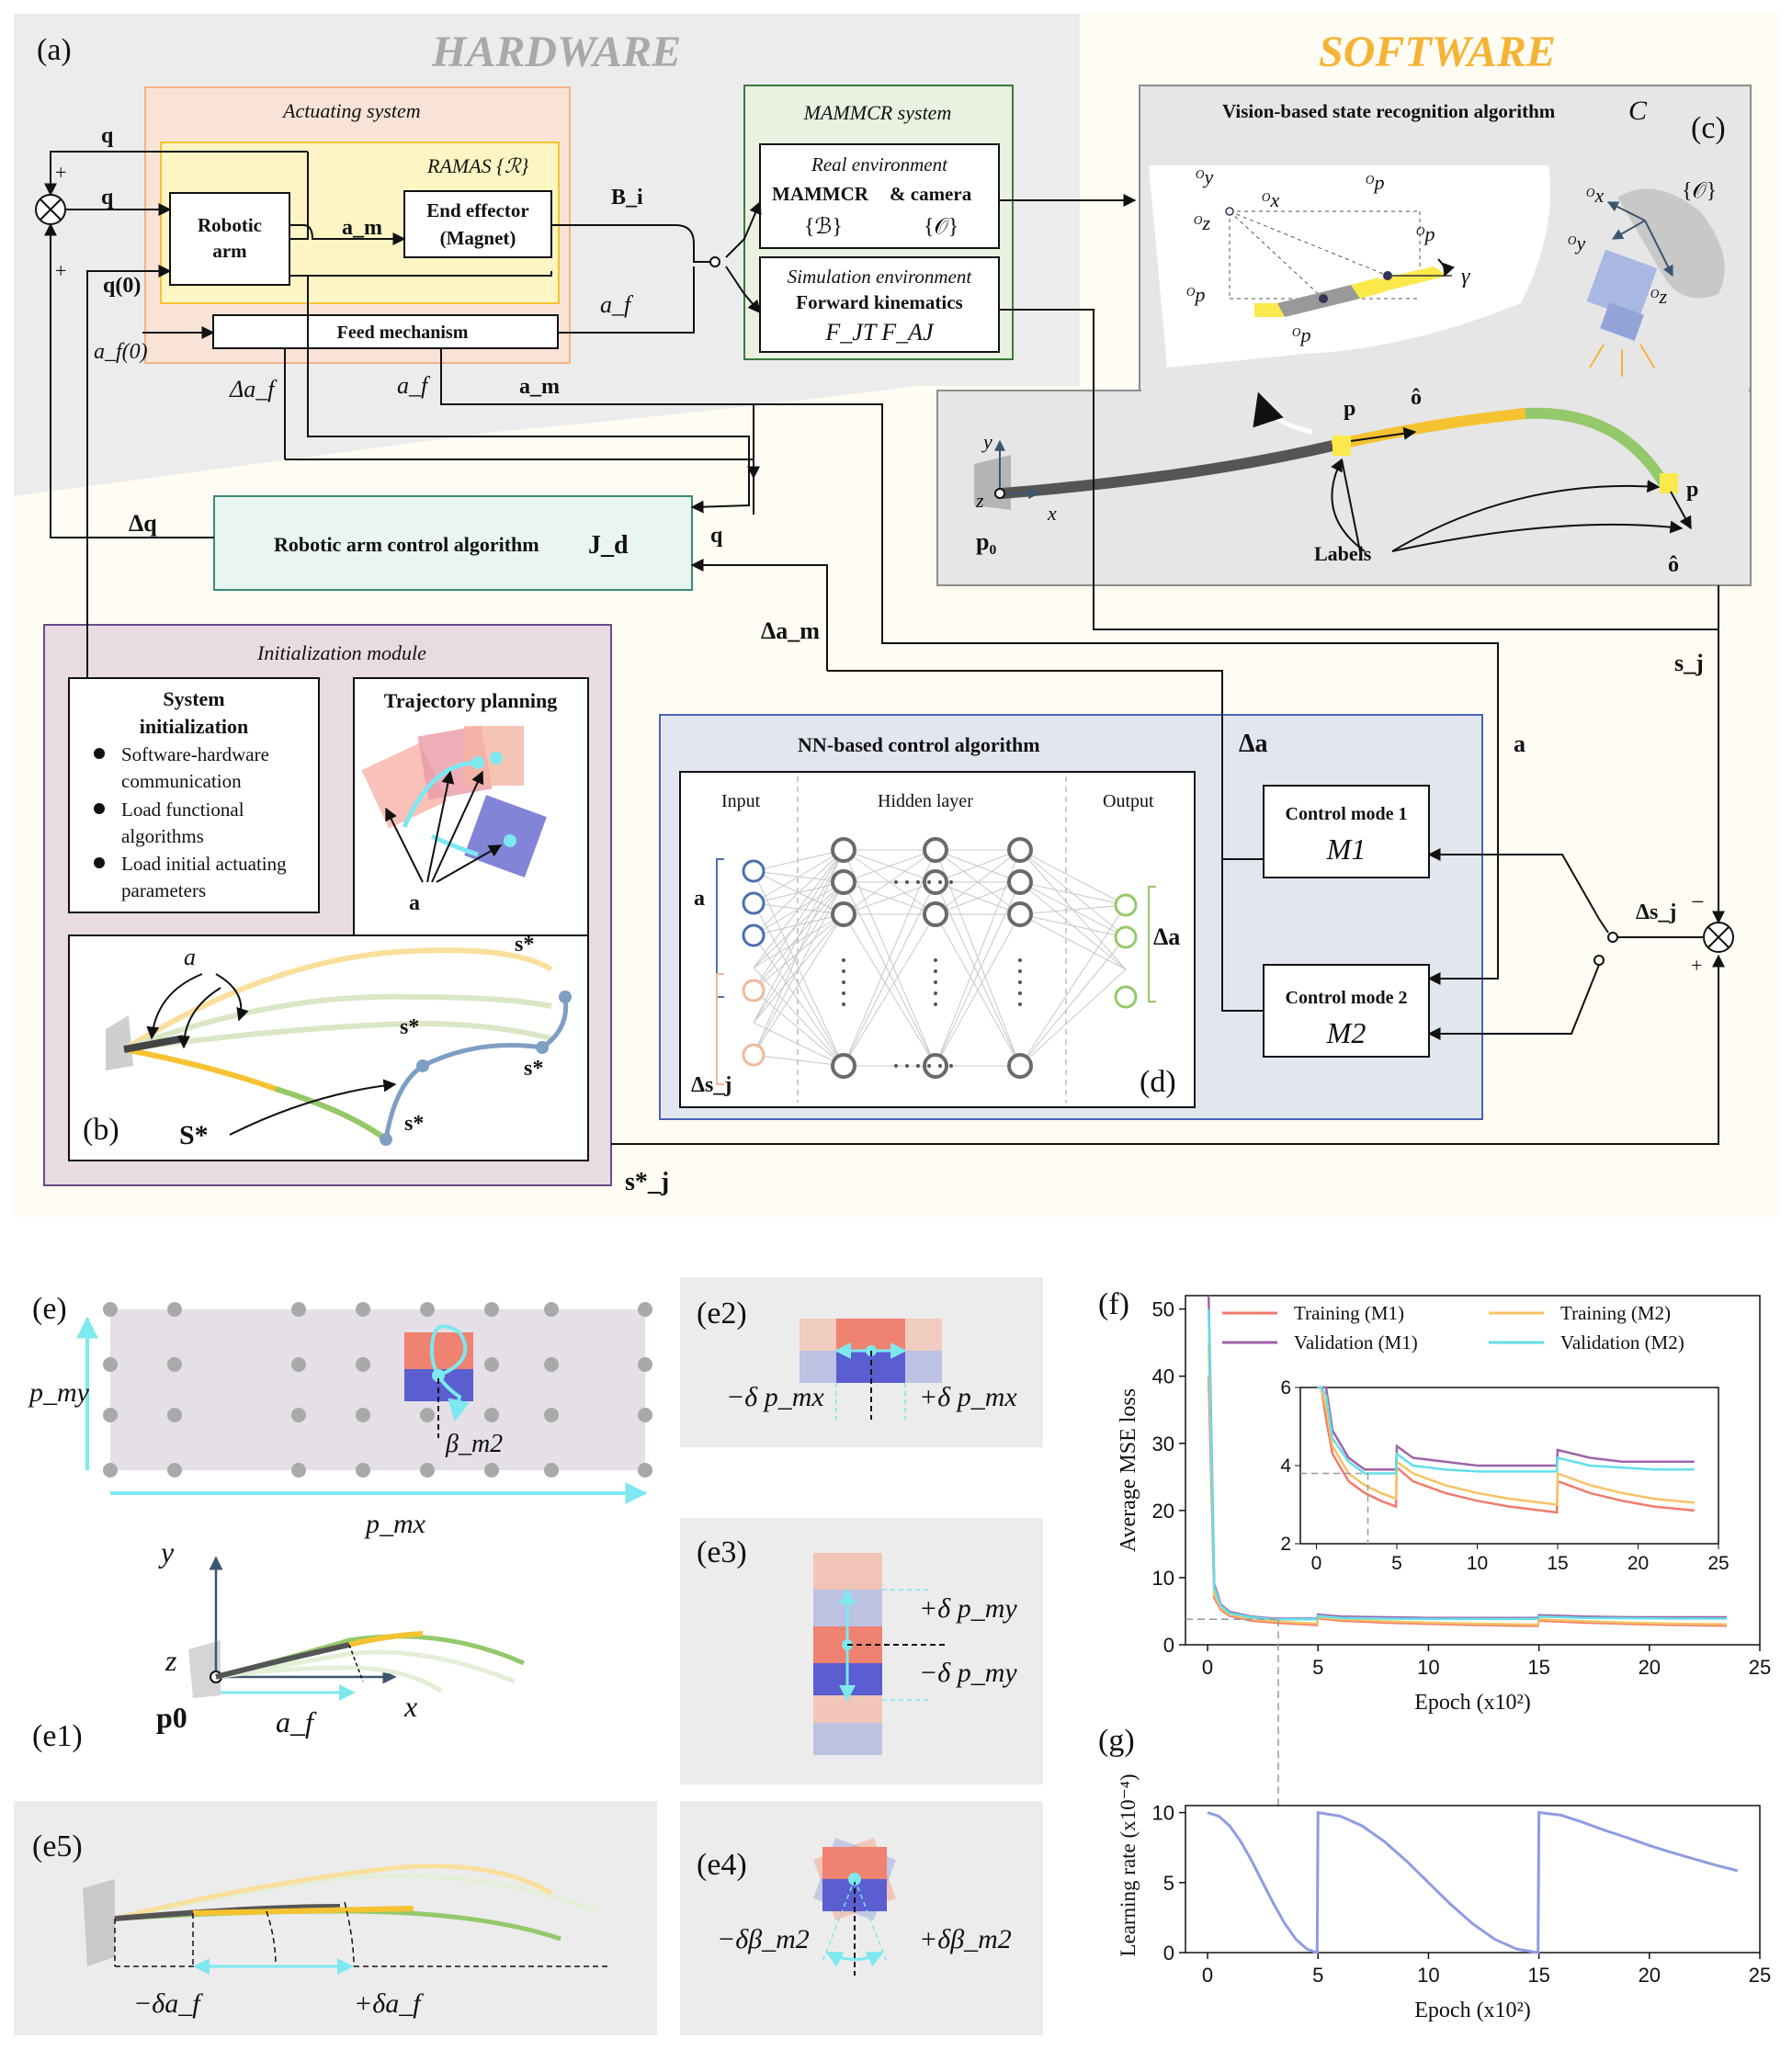 This screenshot has height=2050, width=1792. Describe the element at coordinates (1506, 1446) in the screenshot. I see `chart-f-inset-series-line` at that location.